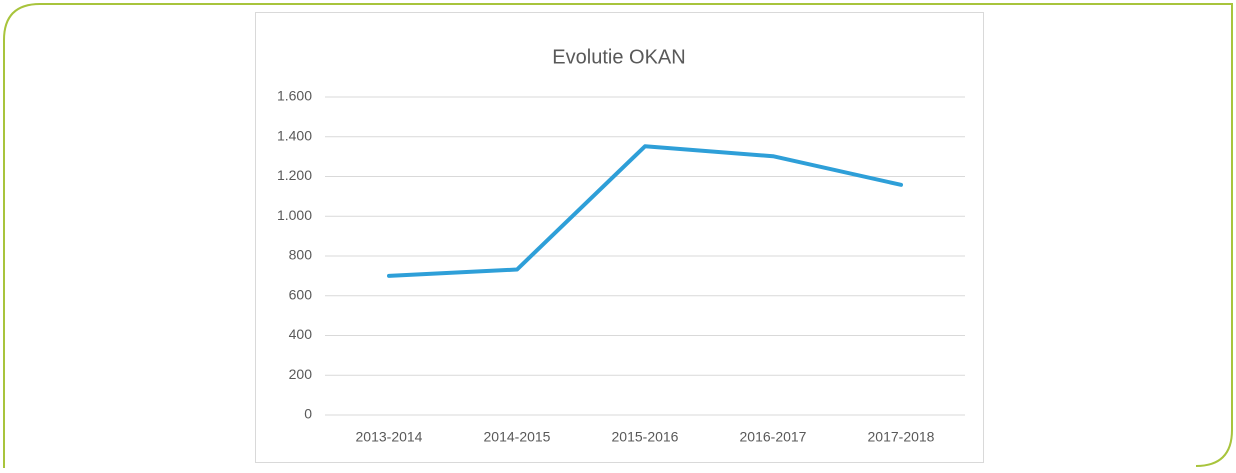 Image resolution: width=1236 pixels, height=473 pixels. Describe the element at coordinates (301, 294) in the screenshot. I see `y-tick-label: 600` at that location.